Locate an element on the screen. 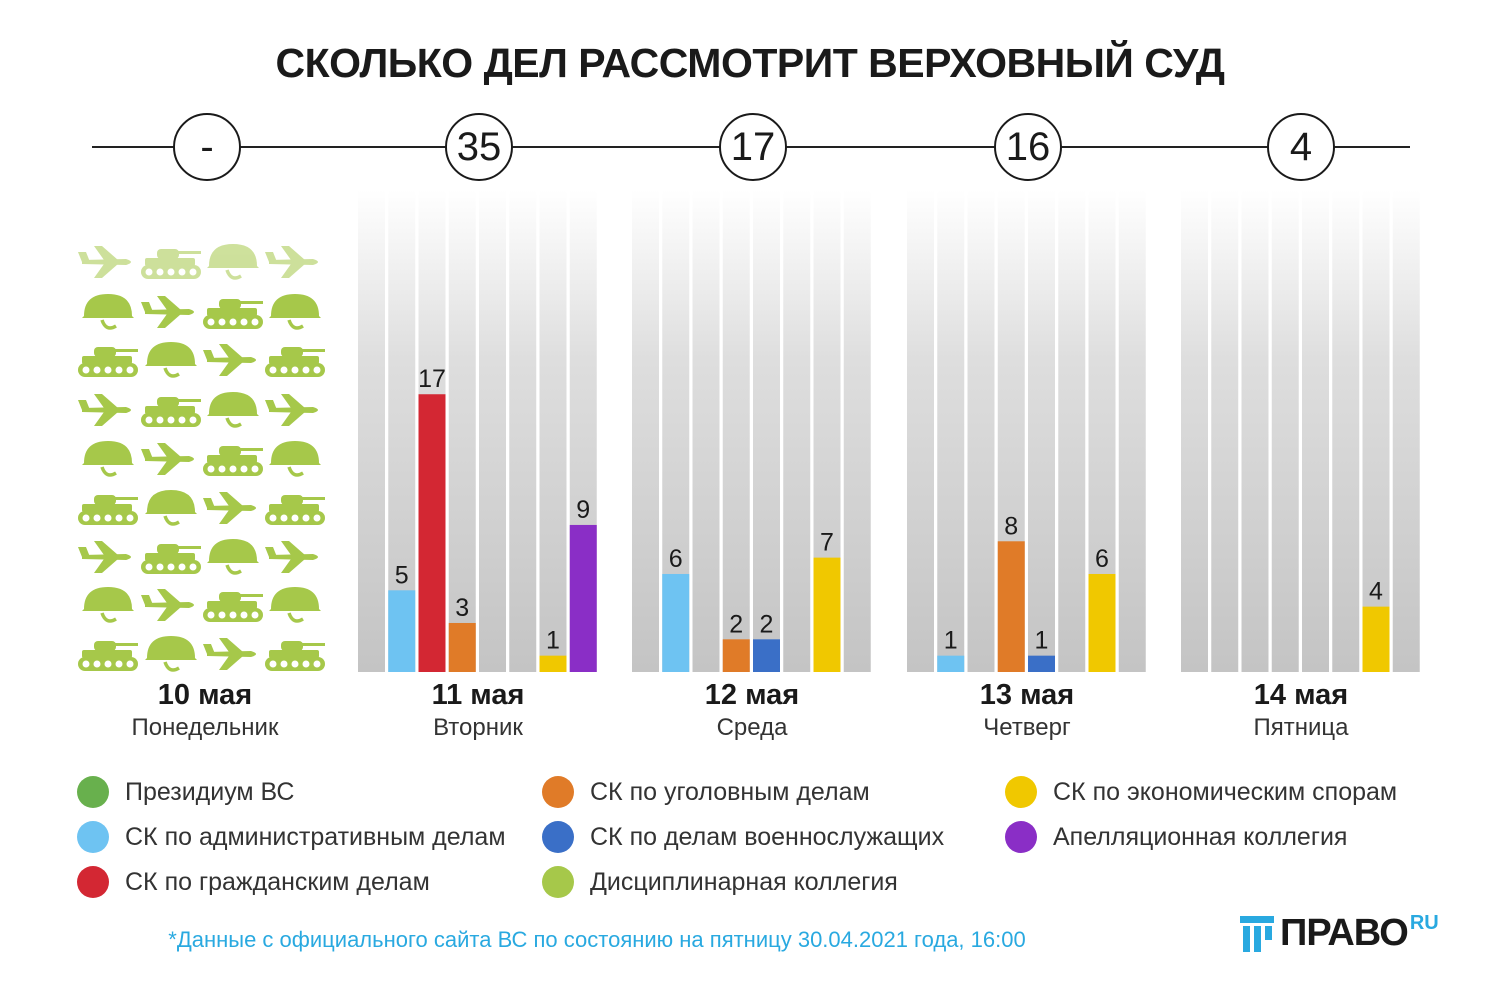  logo-name: ПРАВО is located at coordinates (1344, 933).